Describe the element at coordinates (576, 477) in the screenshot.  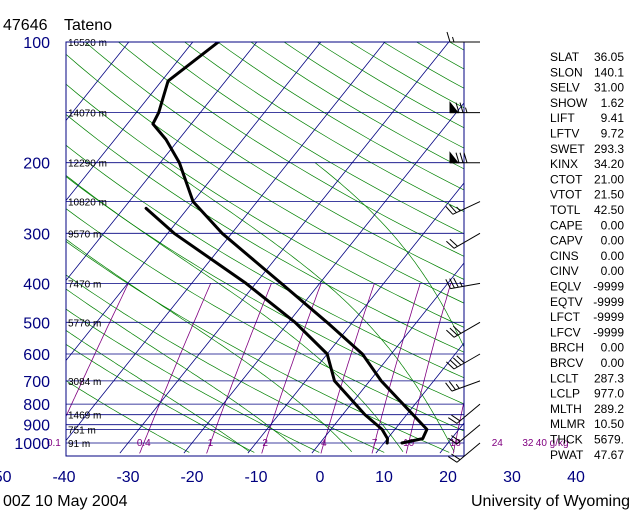
I see `temperature-tick-label: 40` at that location.